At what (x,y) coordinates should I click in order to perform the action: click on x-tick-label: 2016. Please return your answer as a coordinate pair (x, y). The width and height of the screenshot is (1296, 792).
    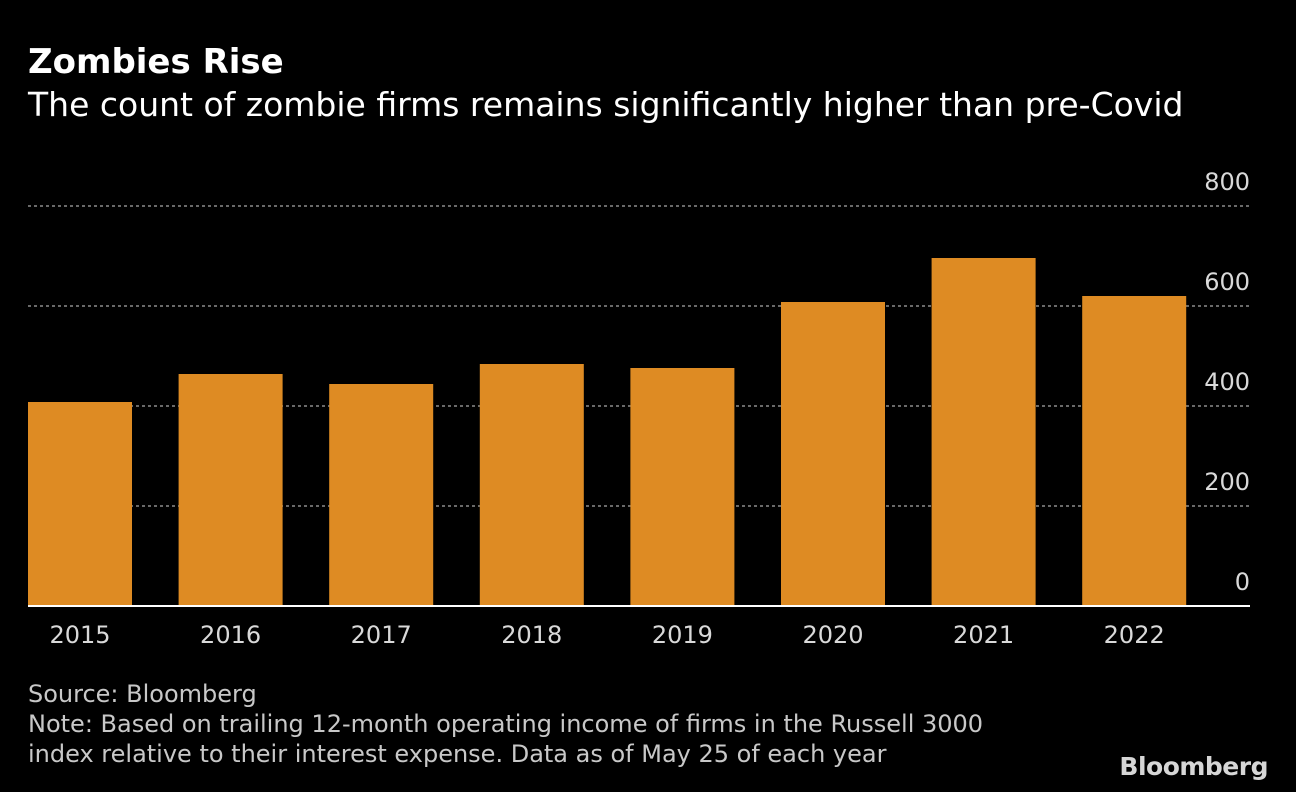
    Looking at the image, I should click on (230, 635).